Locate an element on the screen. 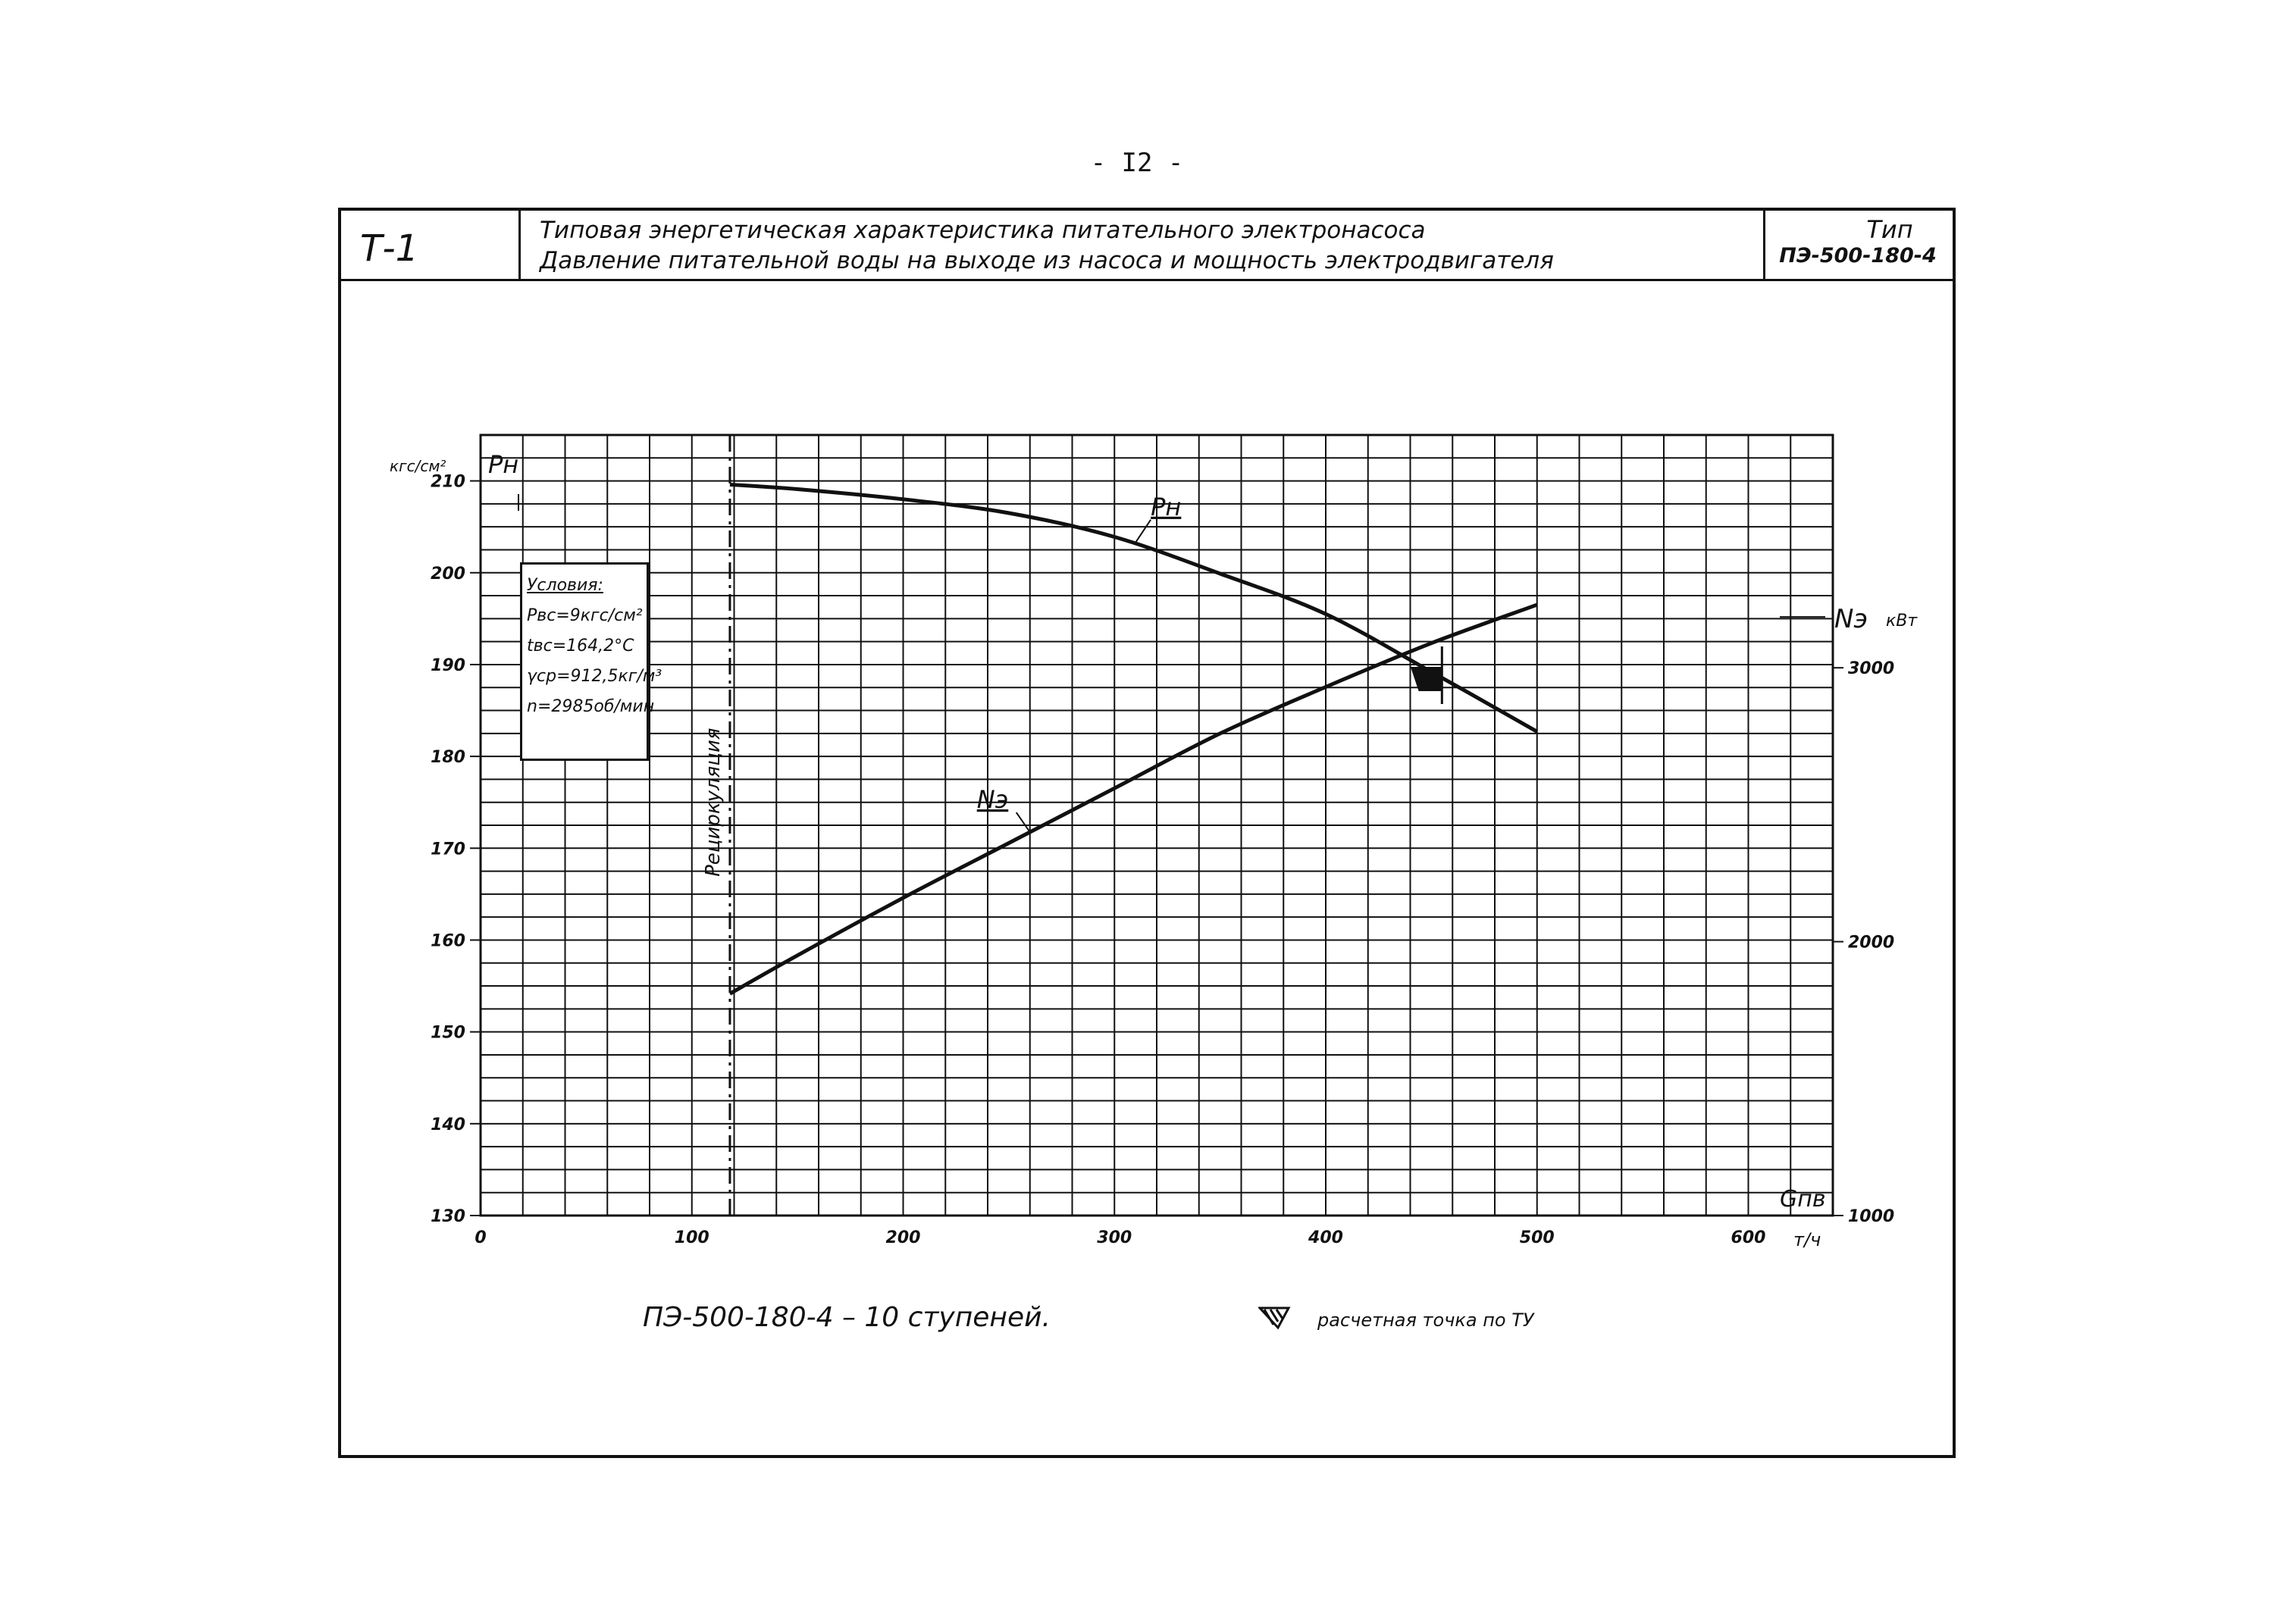  x-axis-label: Gпв is located at coordinates (1803, 1199).